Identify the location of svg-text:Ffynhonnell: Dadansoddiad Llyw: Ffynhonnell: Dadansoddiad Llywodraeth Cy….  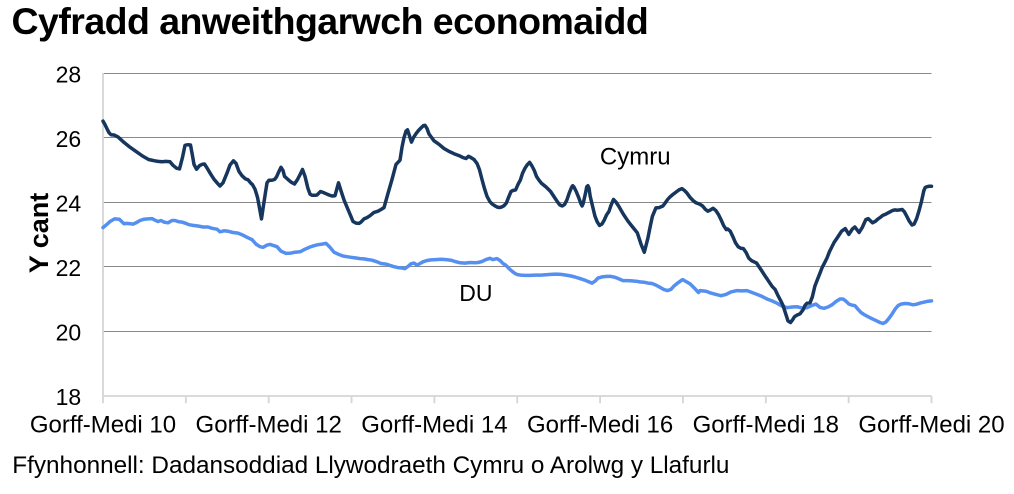
(370, 465).